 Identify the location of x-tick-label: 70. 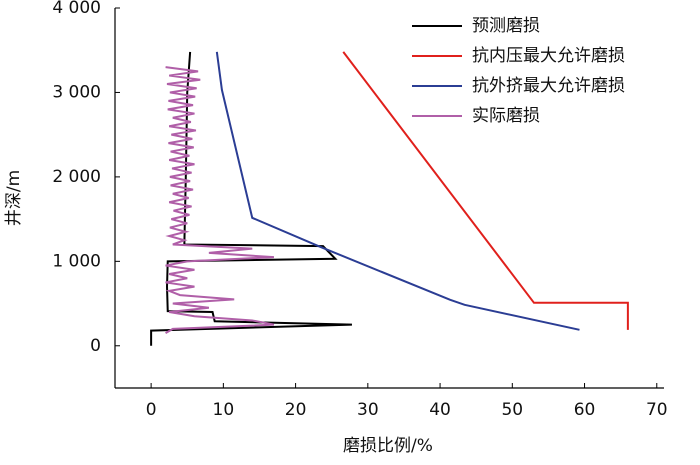
(657, 410).